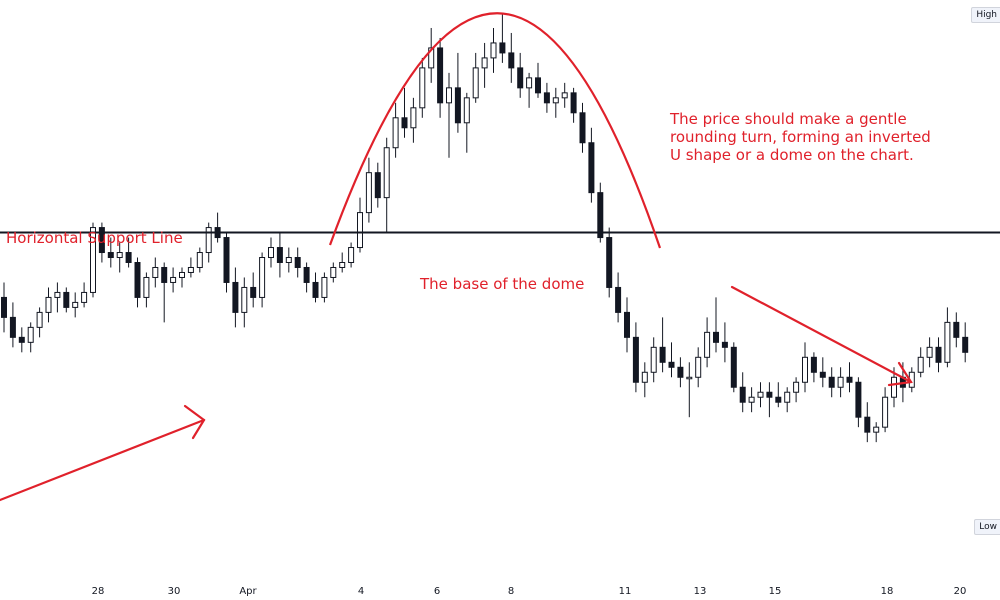  What do you see at coordinates (98, 591) in the screenshot?
I see `x-tick-label: 28` at bounding box center [98, 591].